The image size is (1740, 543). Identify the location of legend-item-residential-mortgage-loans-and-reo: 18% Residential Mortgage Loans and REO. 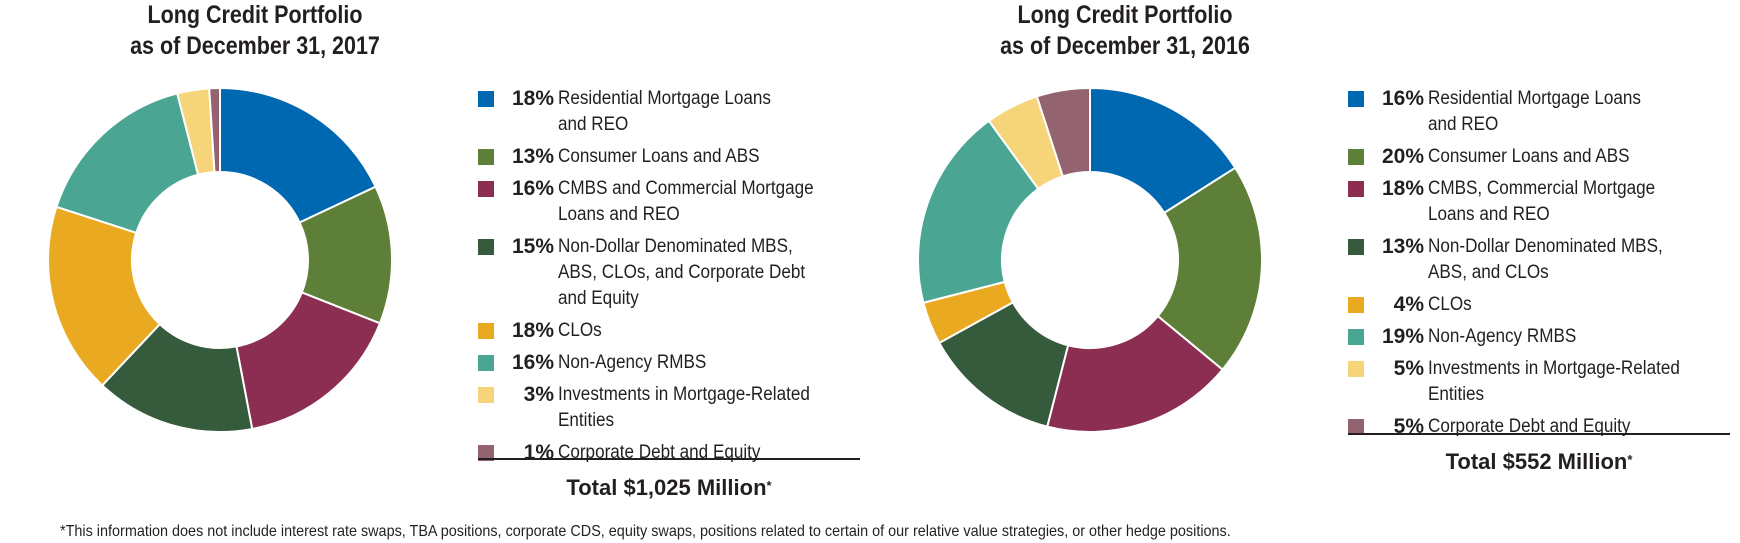
(678, 112).